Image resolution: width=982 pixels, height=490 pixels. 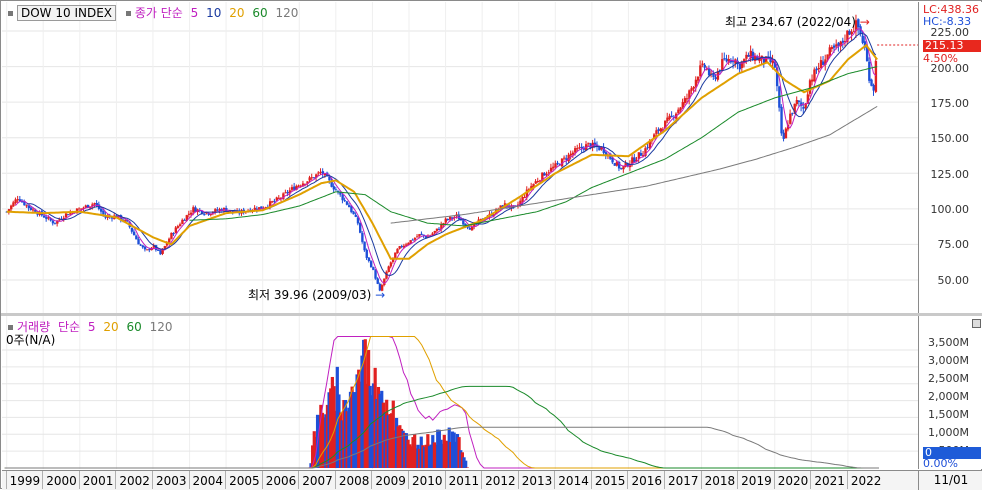 I want to click on ticker-label: DOW 10 INDEX, so click(x=67, y=13).